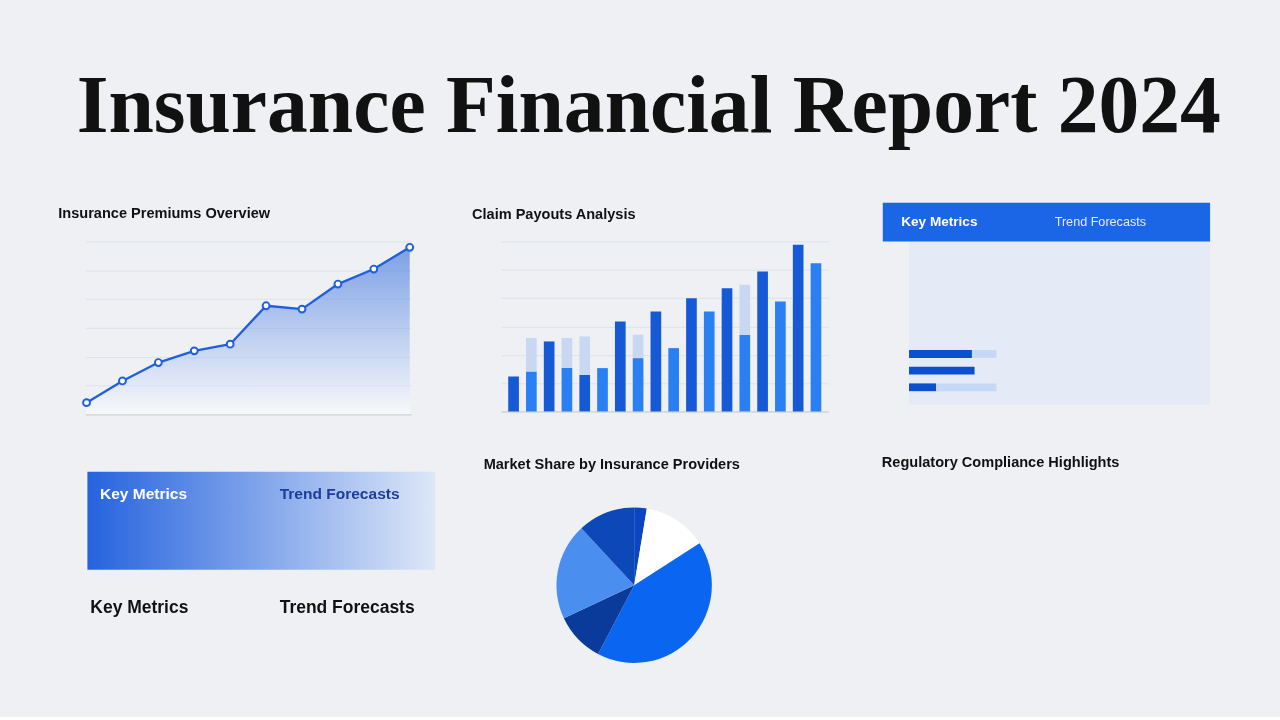 The image size is (1280, 720). Describe the element at coordinates (648, 104) in the screenshot. I see `text: Insurance Financial Report 2024` at that location.